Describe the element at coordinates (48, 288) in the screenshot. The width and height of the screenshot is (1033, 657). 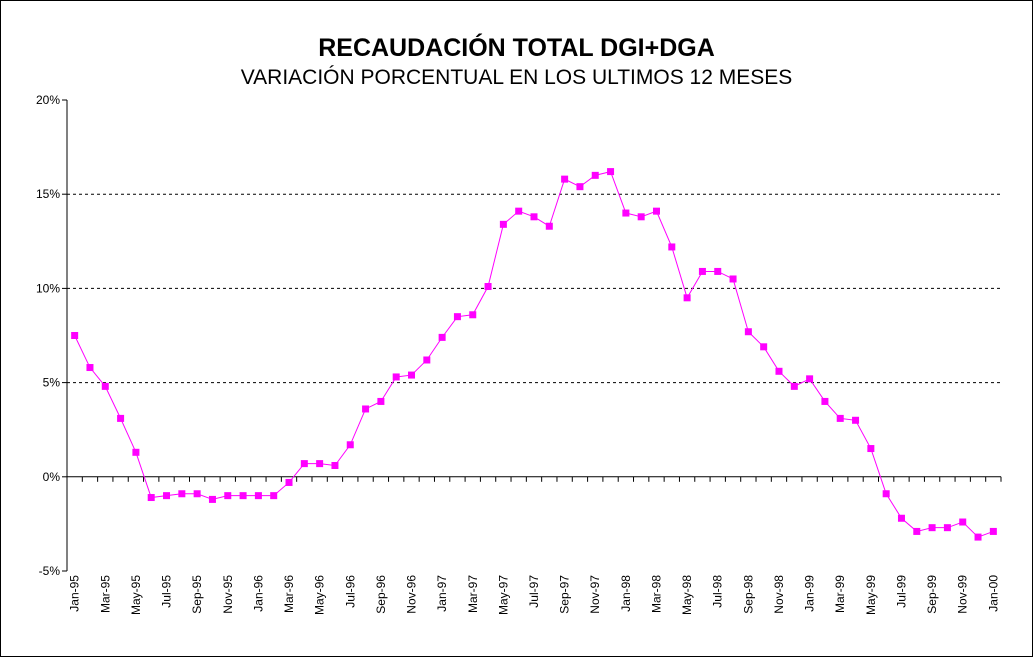
I see `y-tick-label: 10%` at that location.